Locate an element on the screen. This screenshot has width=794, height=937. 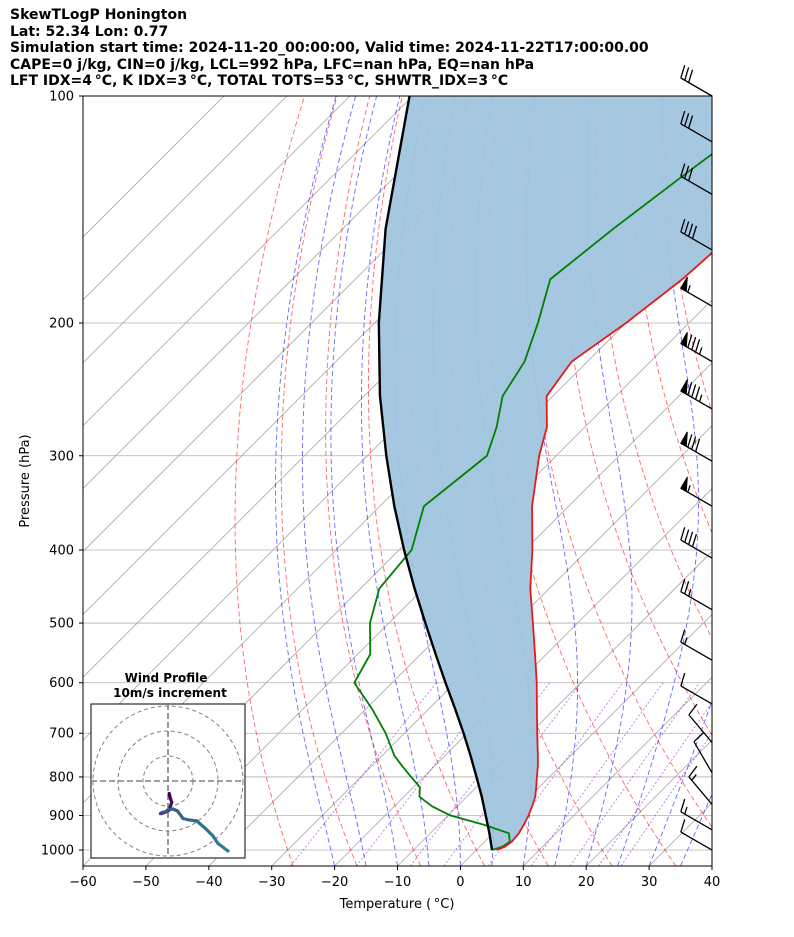
hodograph-title: Wind Profile is located at coordinates (166, 678).